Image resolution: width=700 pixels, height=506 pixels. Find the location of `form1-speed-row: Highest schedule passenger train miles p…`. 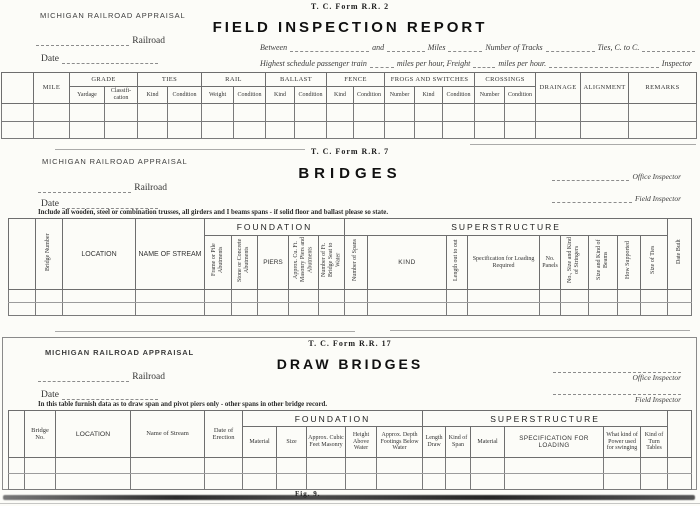

form1-speed-row: Highest schedule passenger train miles p… is located at coordinates (476, 63).